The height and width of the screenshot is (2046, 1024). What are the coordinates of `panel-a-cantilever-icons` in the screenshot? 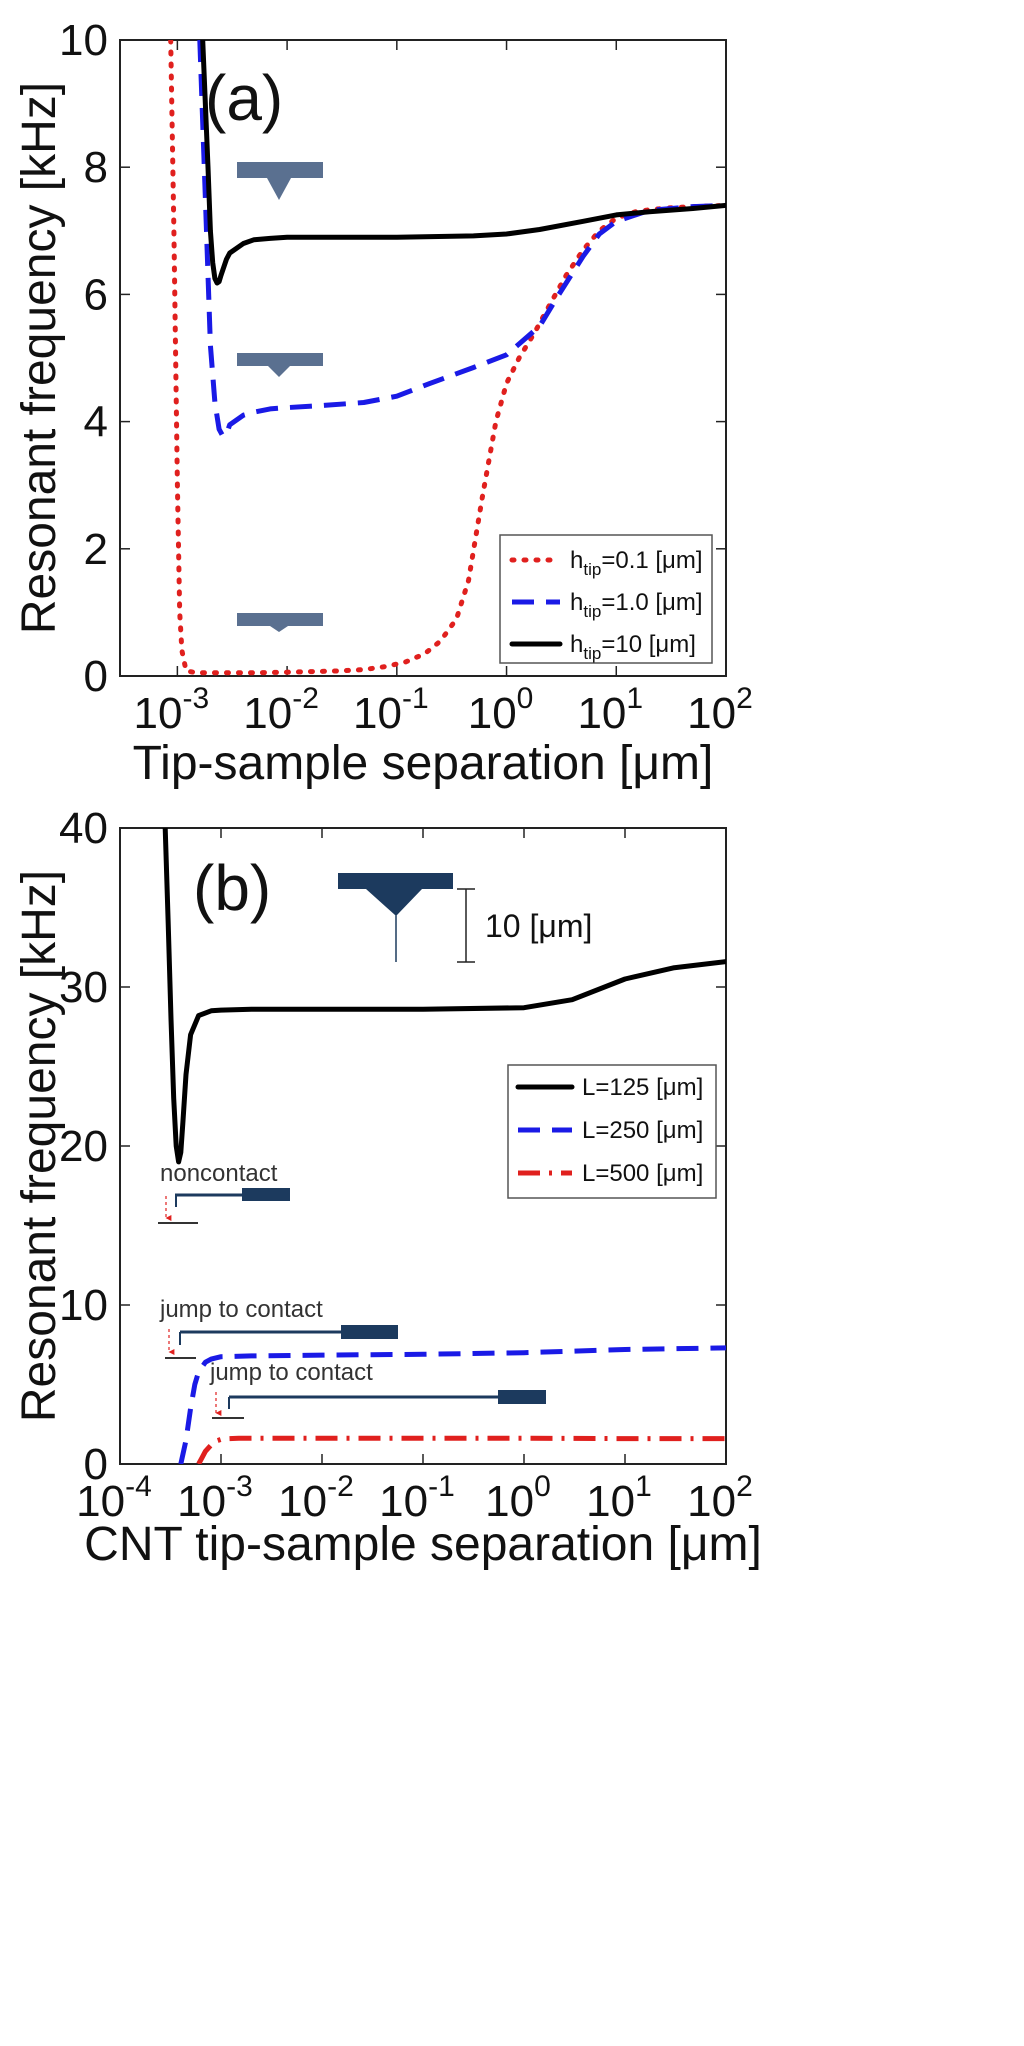 It's located at (280, 397).